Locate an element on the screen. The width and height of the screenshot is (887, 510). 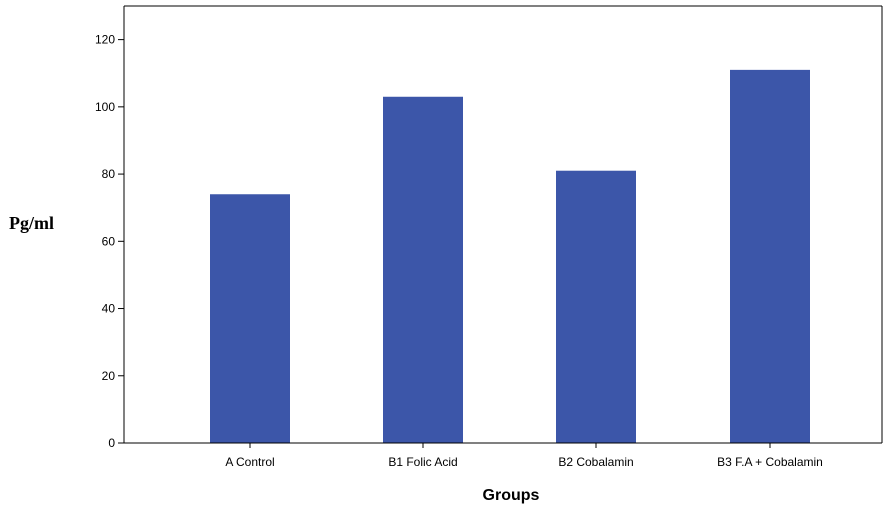
y-tick-label: 100 is located at coordinates (105, 107).